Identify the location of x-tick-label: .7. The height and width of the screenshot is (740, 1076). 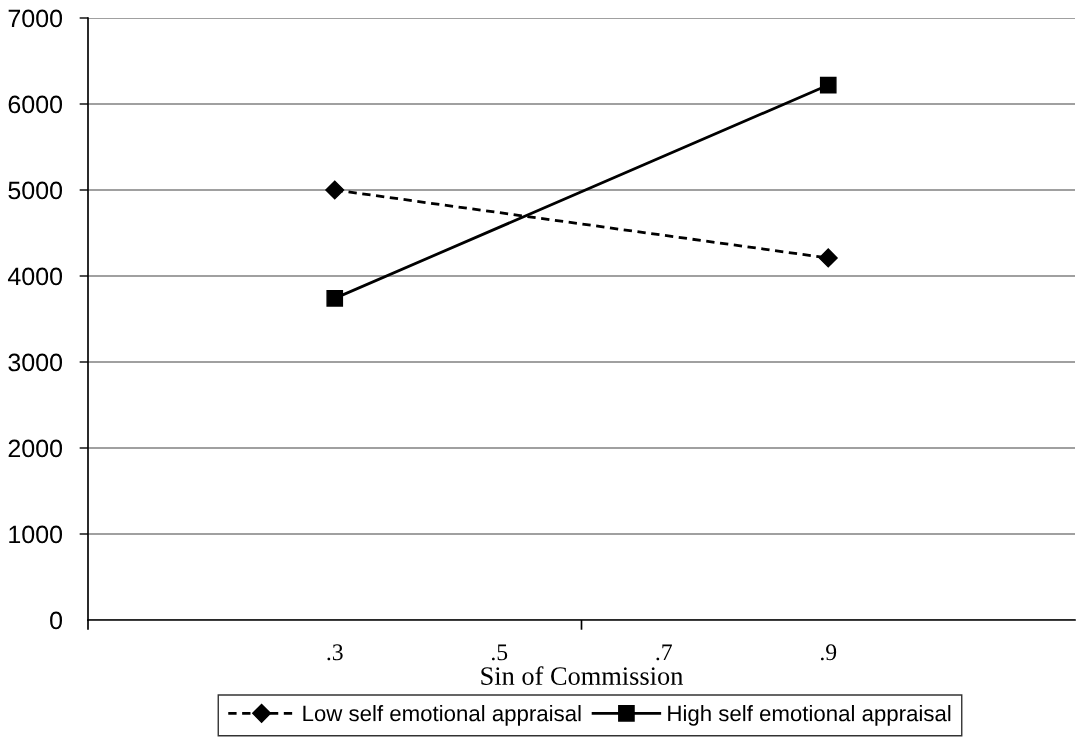
(664, 652).